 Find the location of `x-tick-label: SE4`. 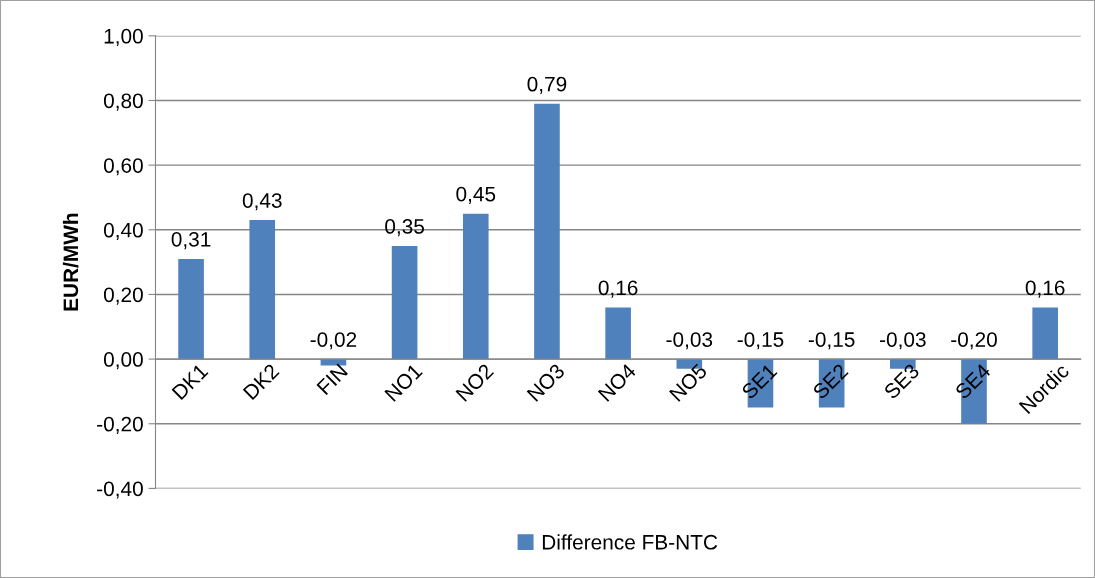

x-tick-label: SE4 is located at coordinates (973, 381).